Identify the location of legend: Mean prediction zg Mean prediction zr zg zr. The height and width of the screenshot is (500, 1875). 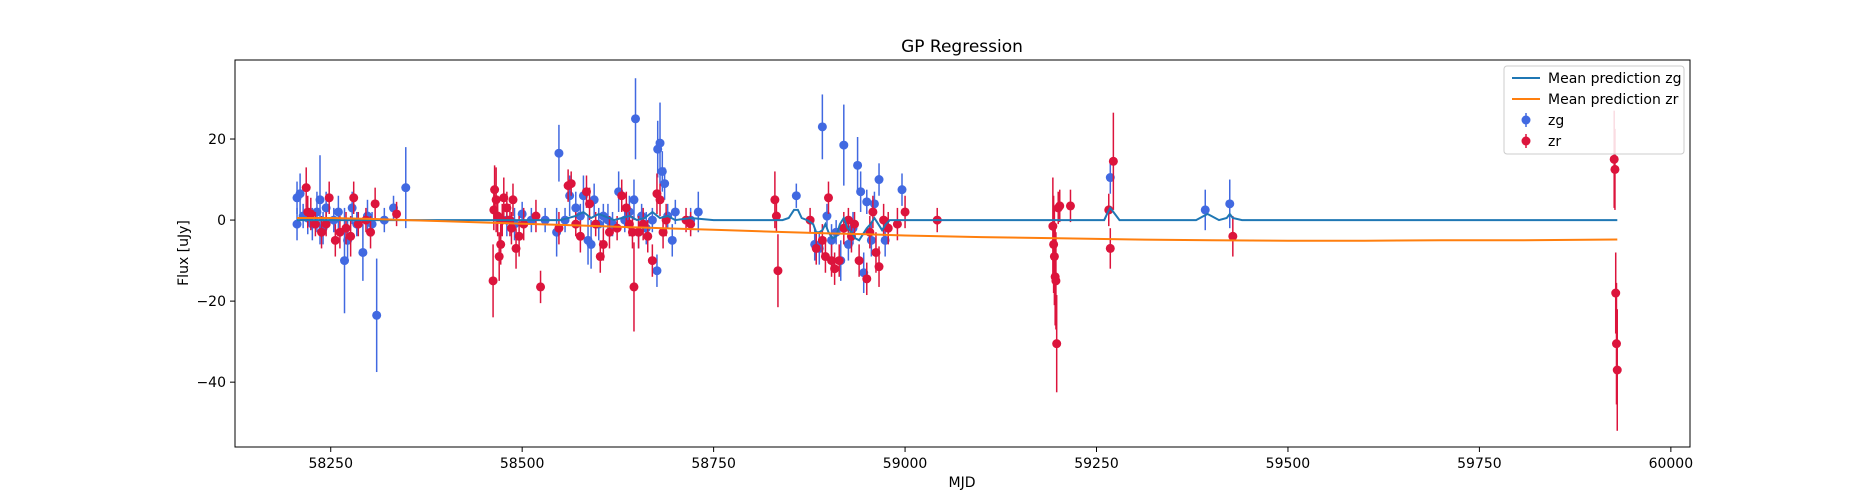
(1594, 110).